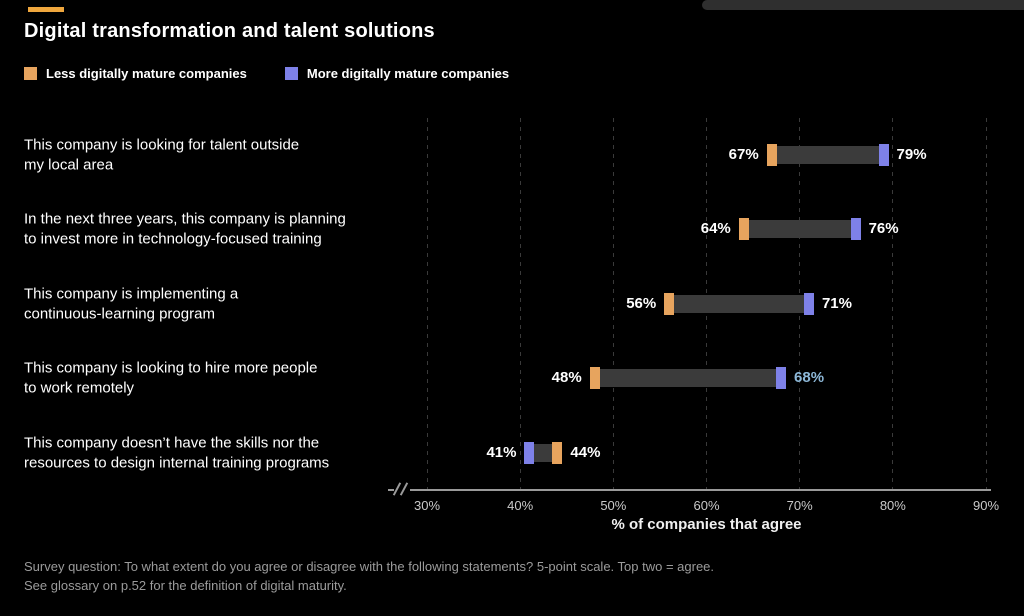  I want to click on x-tick-label: 70%, so click(799, 505).